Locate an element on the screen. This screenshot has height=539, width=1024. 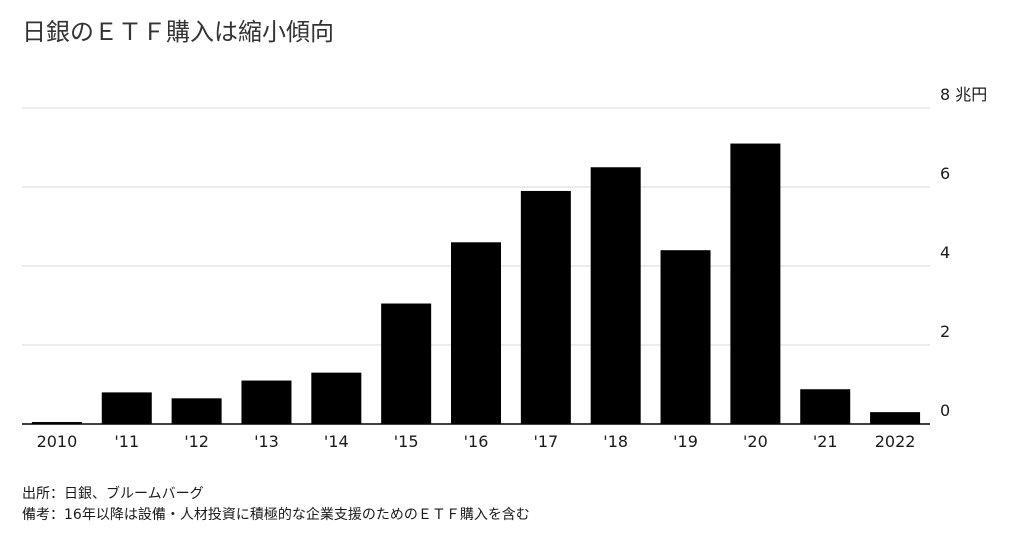
x-tick-label: '13 is located at coordinates (266, 441).